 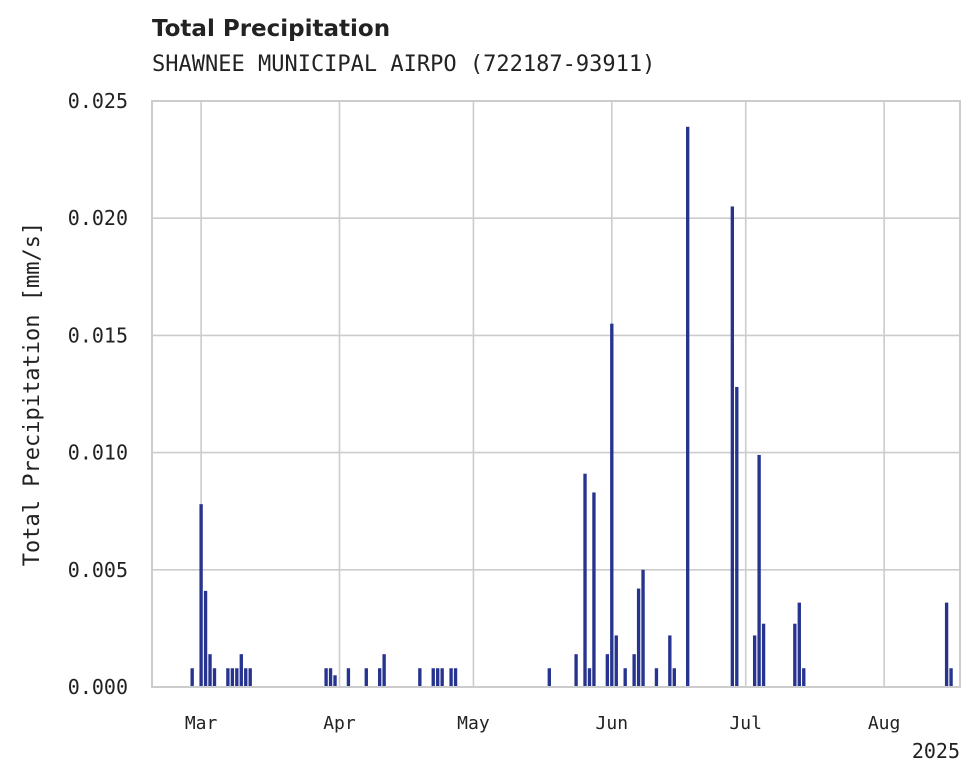 What do you see at coordinates (201, 723) in the screenshot?
I see `x-tick-label: Mar` at bounding box center [201, 723].